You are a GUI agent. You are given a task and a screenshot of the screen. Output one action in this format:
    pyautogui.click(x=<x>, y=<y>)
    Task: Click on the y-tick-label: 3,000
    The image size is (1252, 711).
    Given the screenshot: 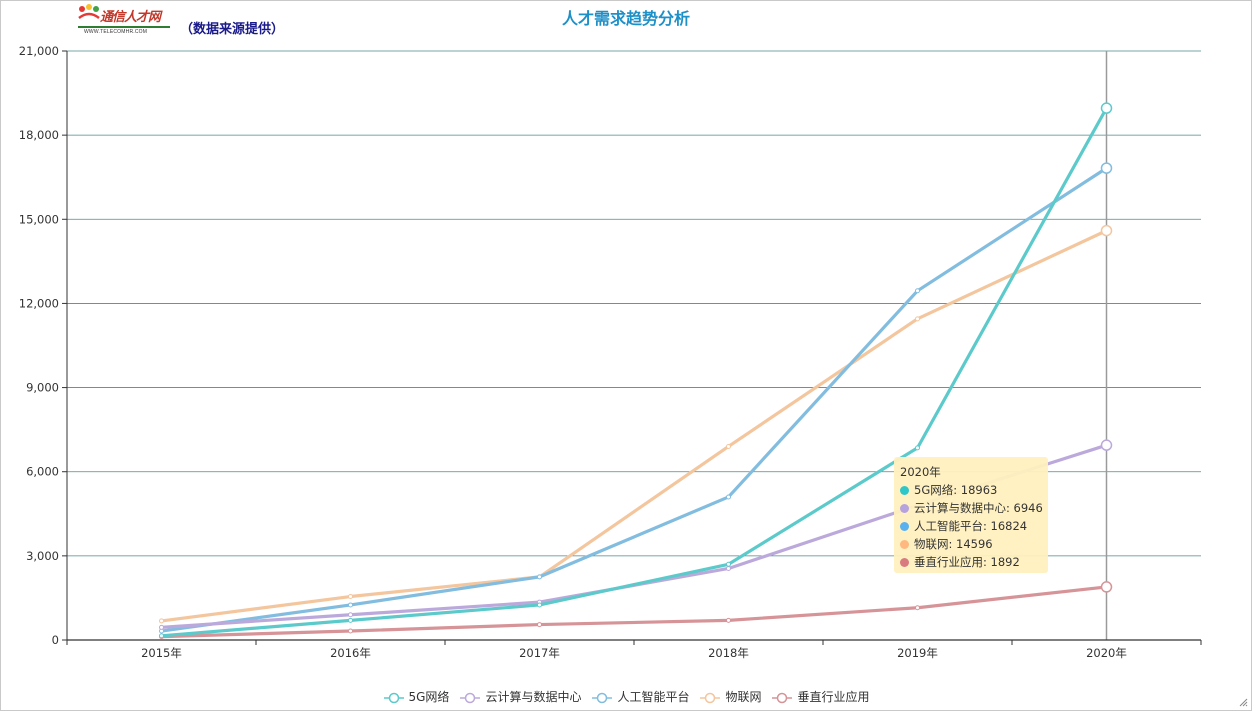 What is the action you would take?
    pyautogui.click(x=42, y=556)
    